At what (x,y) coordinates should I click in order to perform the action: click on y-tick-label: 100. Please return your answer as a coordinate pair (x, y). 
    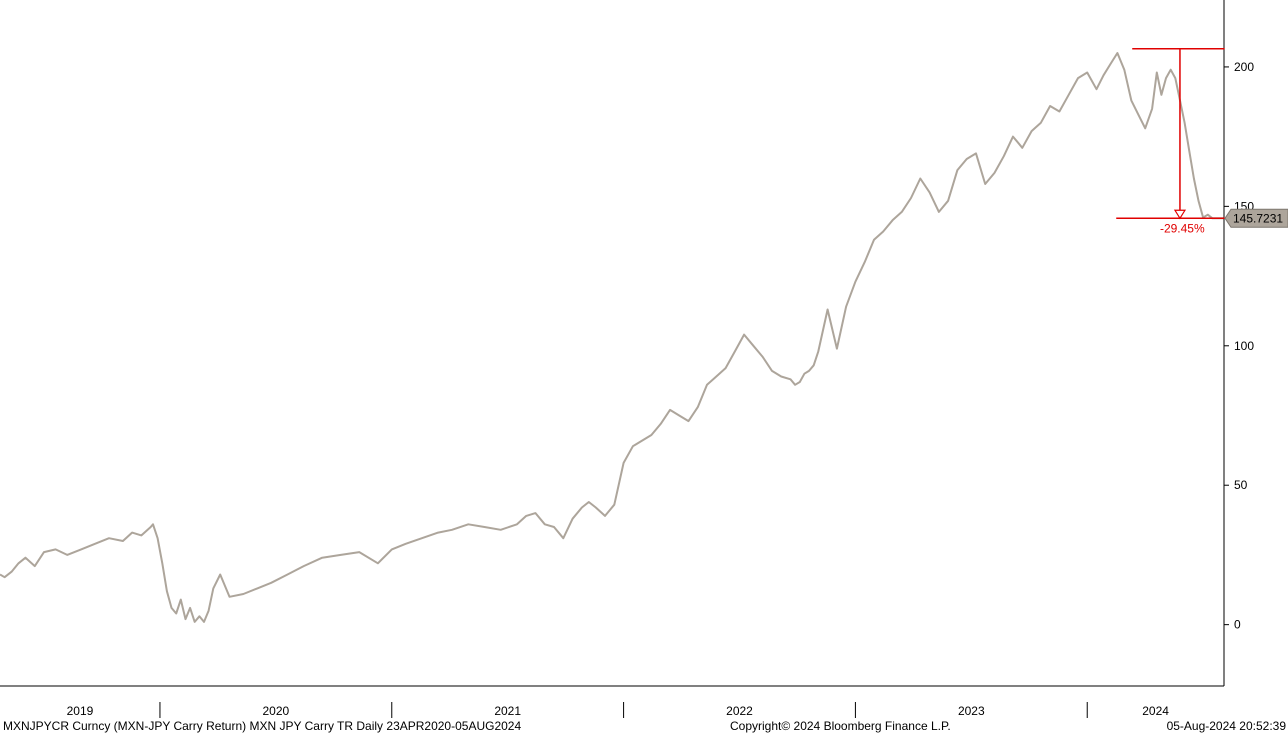
    Looking at the image, I should click on (1244, 346).